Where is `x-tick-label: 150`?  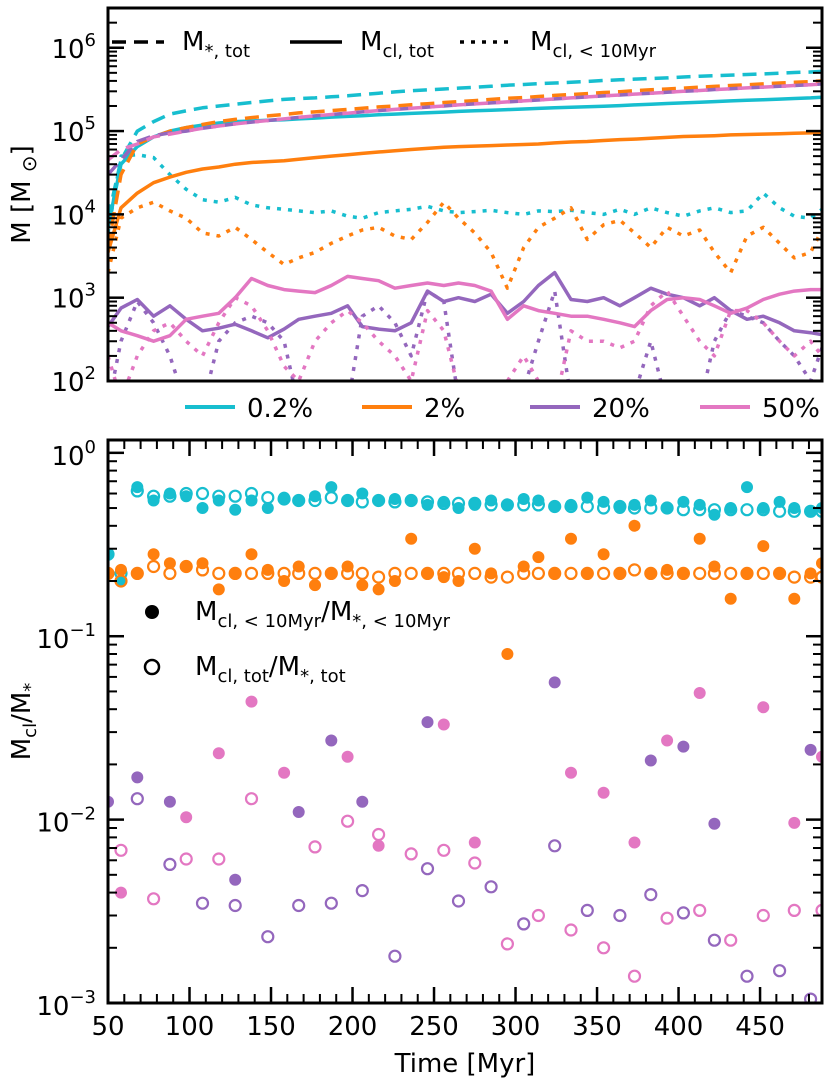
x-tick-label: 150 is located at coordinates (271, 1027).